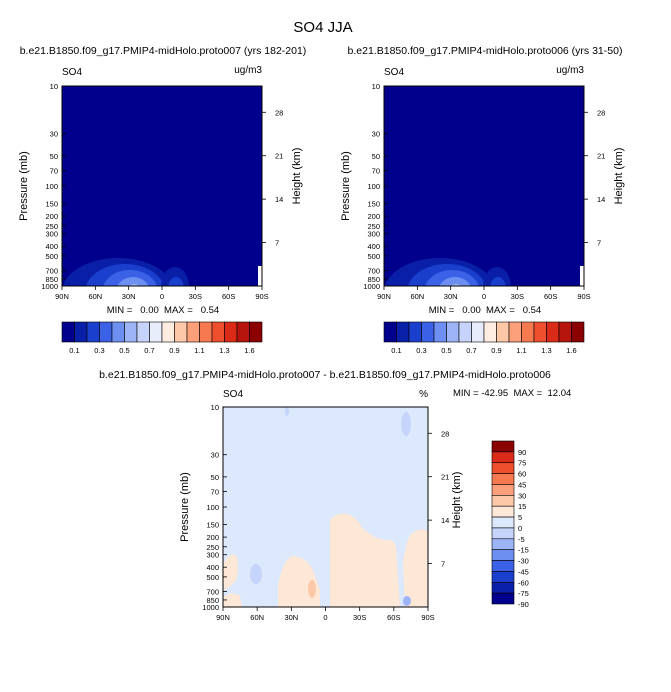 The width and height of the screenshot is (671, 692). What do you see at coordinates (279, 199) in the screenshot?
I see `panel-1-ytick-right-label: 14` at bounding box center [279, 199].